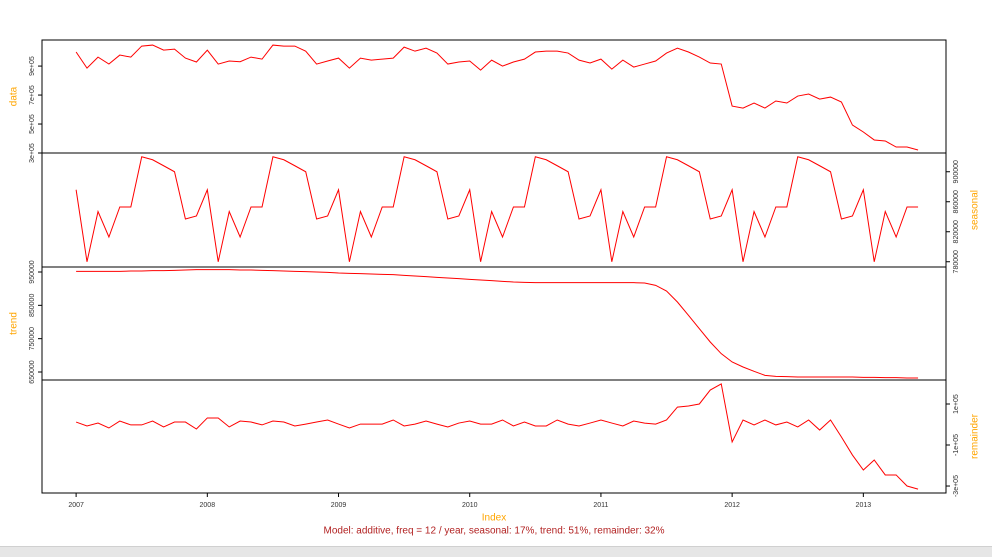  I want to click on x-axis-label: Index, so click(494, 518).